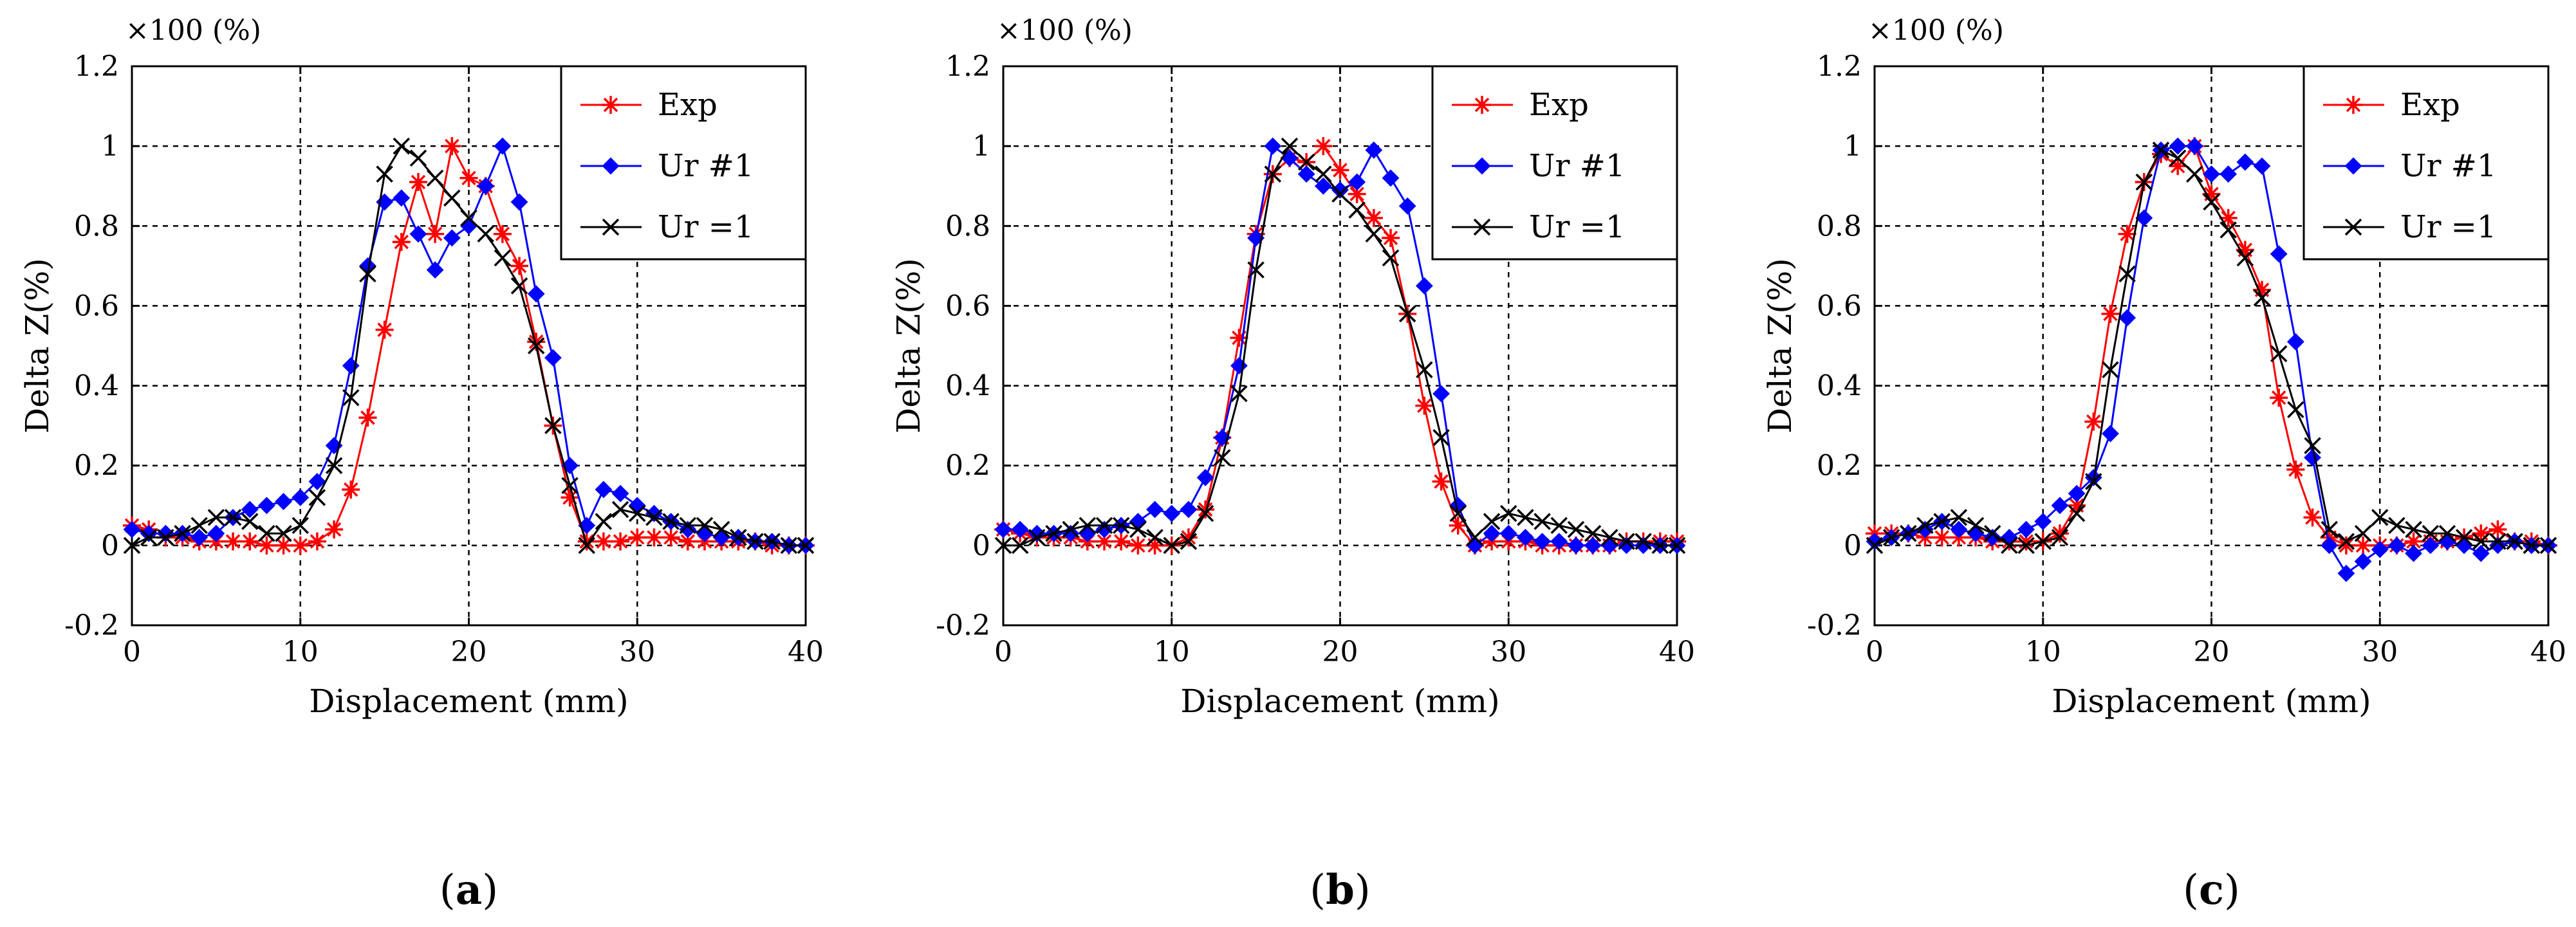 Image resolution: width=2576 pixels, height=927 pixels. Describe the element at coordinates (469, 890) in the screenshot. I see `caption-letter: a` at that location.